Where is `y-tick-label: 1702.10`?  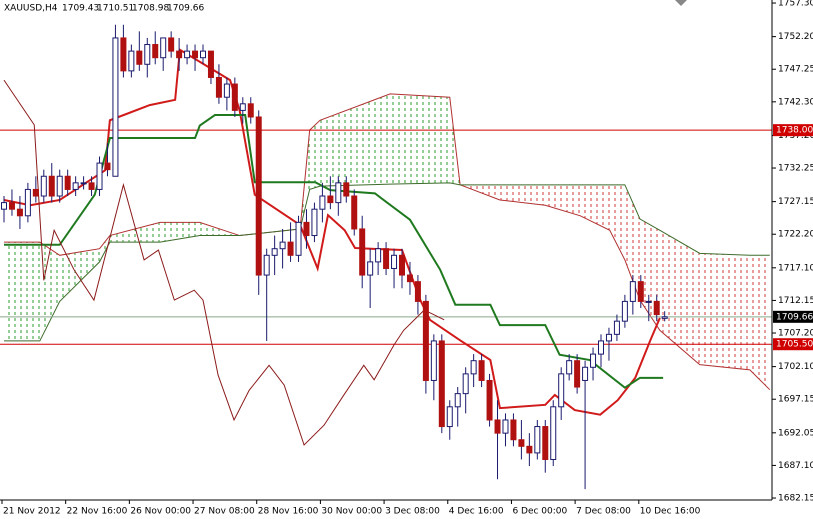 y-tick-label: 1702.10 is located at coordinates (795, 367).